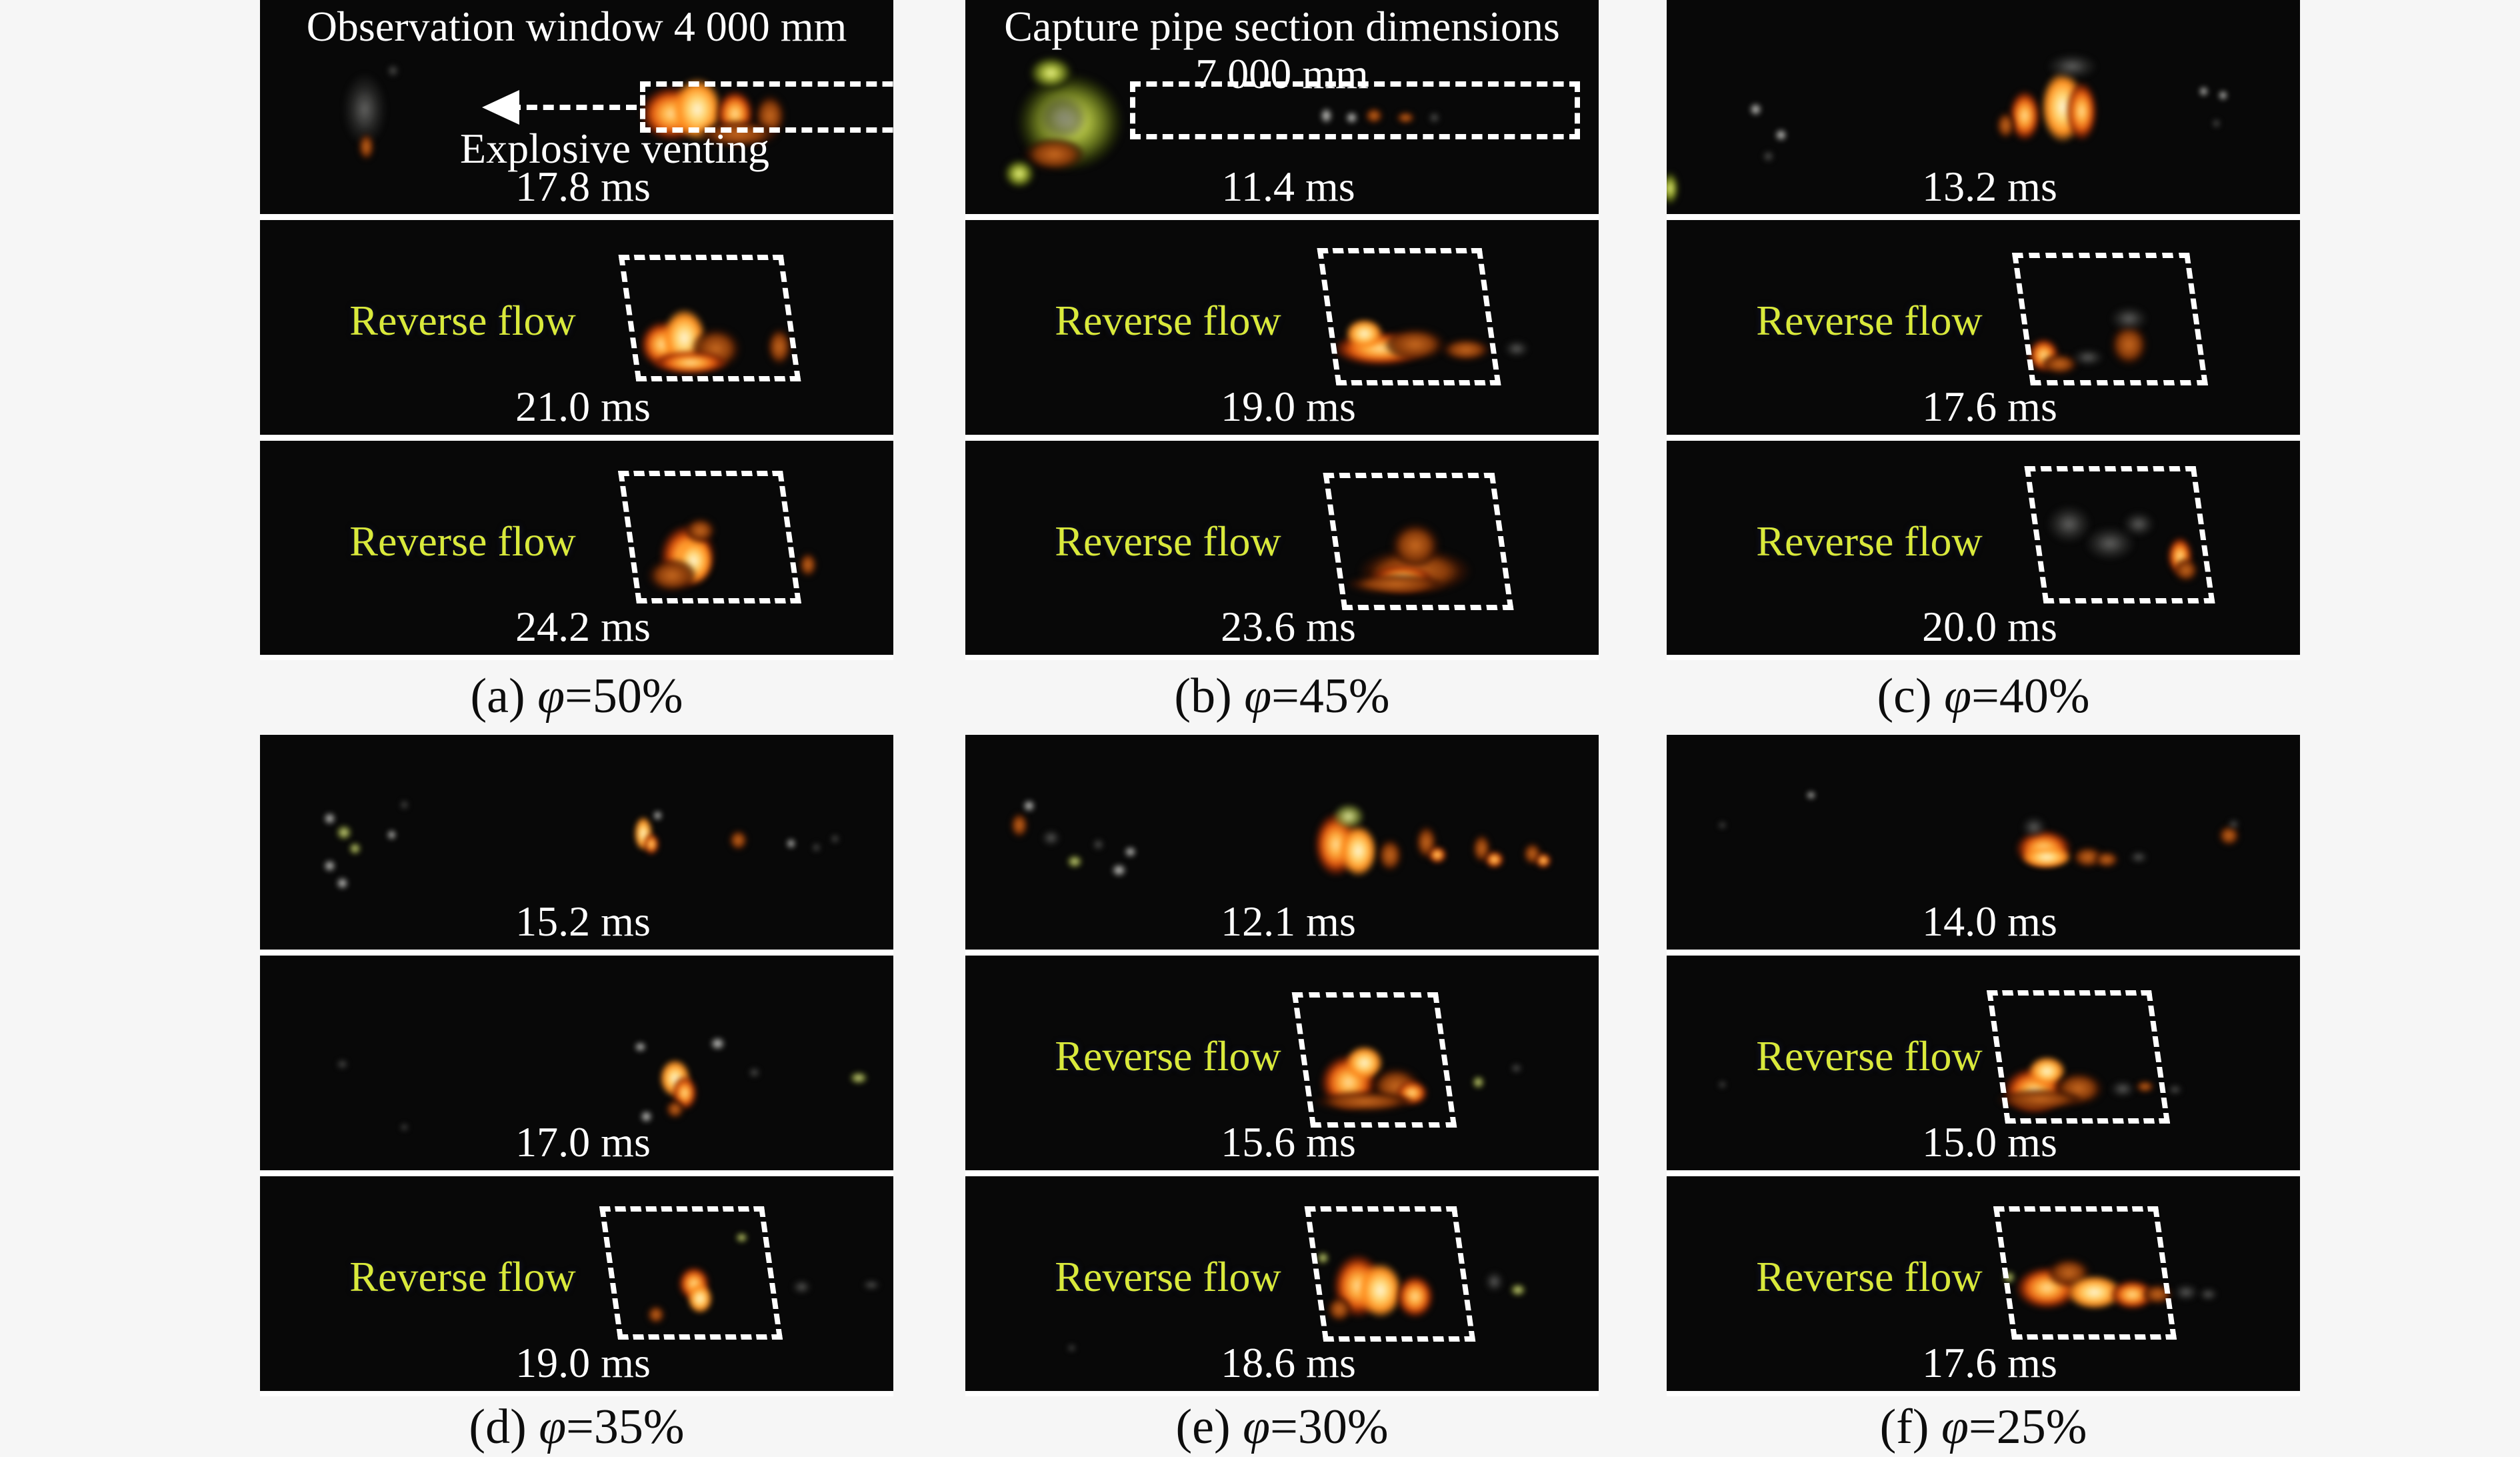 Image resolution: width=2520 pixels, height=1457 pixels. I want to click on frame-header-label: Observation window 4 000 mm, so click(576, 27).